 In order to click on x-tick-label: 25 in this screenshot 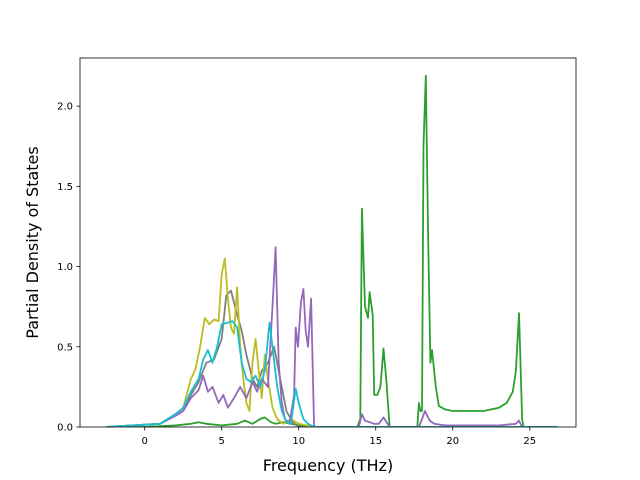, I will do `click(529, 441)`.